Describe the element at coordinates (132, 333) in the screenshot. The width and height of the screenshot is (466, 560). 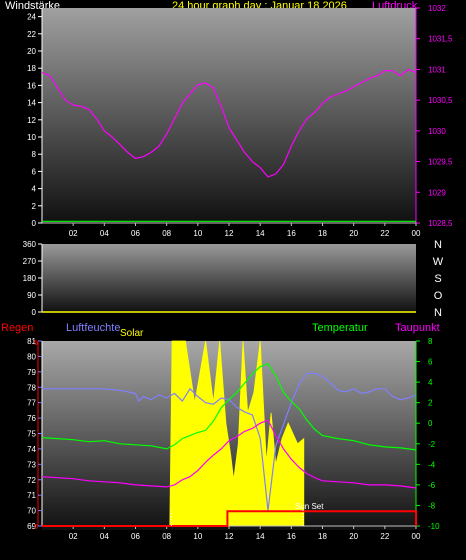
I see `solar-legend: Solar` at that location.